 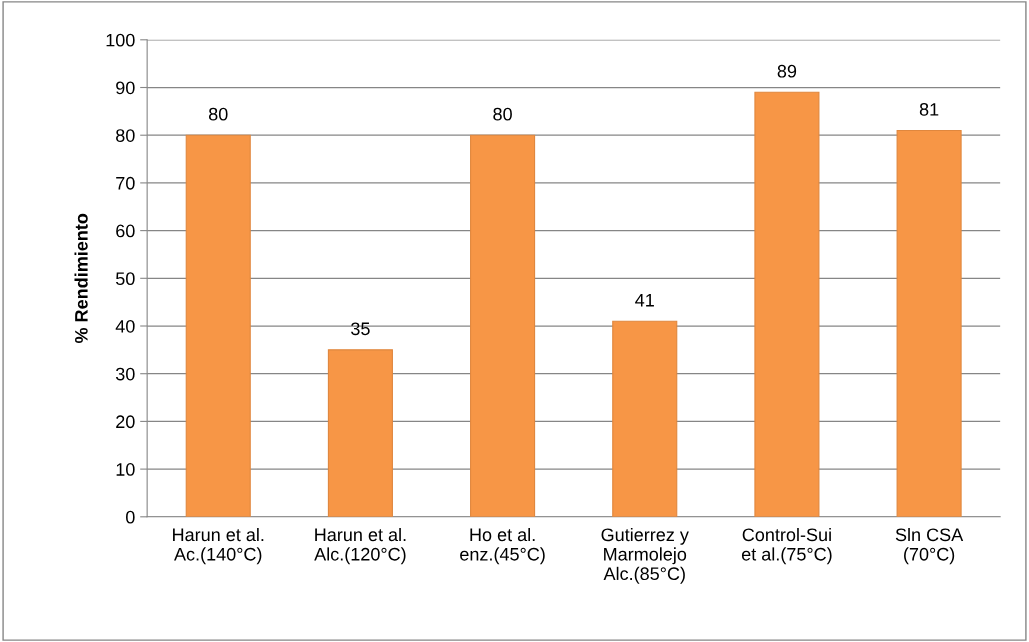 What do you see at coordinates (81, 278) in the screenshot?
I see `y-axis-title: % Rendimiento` at bounding box center [81, 278].